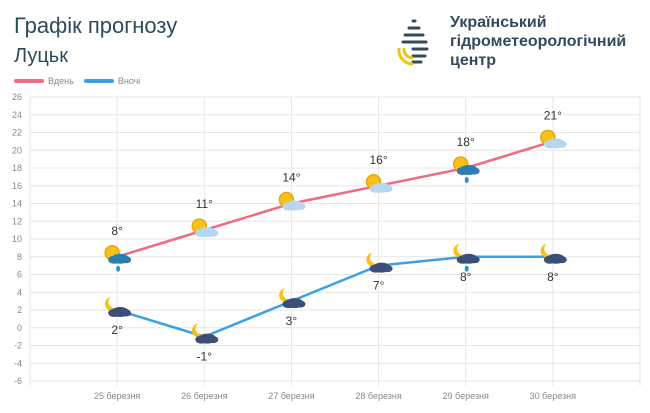  Describe the element at coordinates (19, 257) in the screenshot. I see `y-tick-label: 8` at that location.